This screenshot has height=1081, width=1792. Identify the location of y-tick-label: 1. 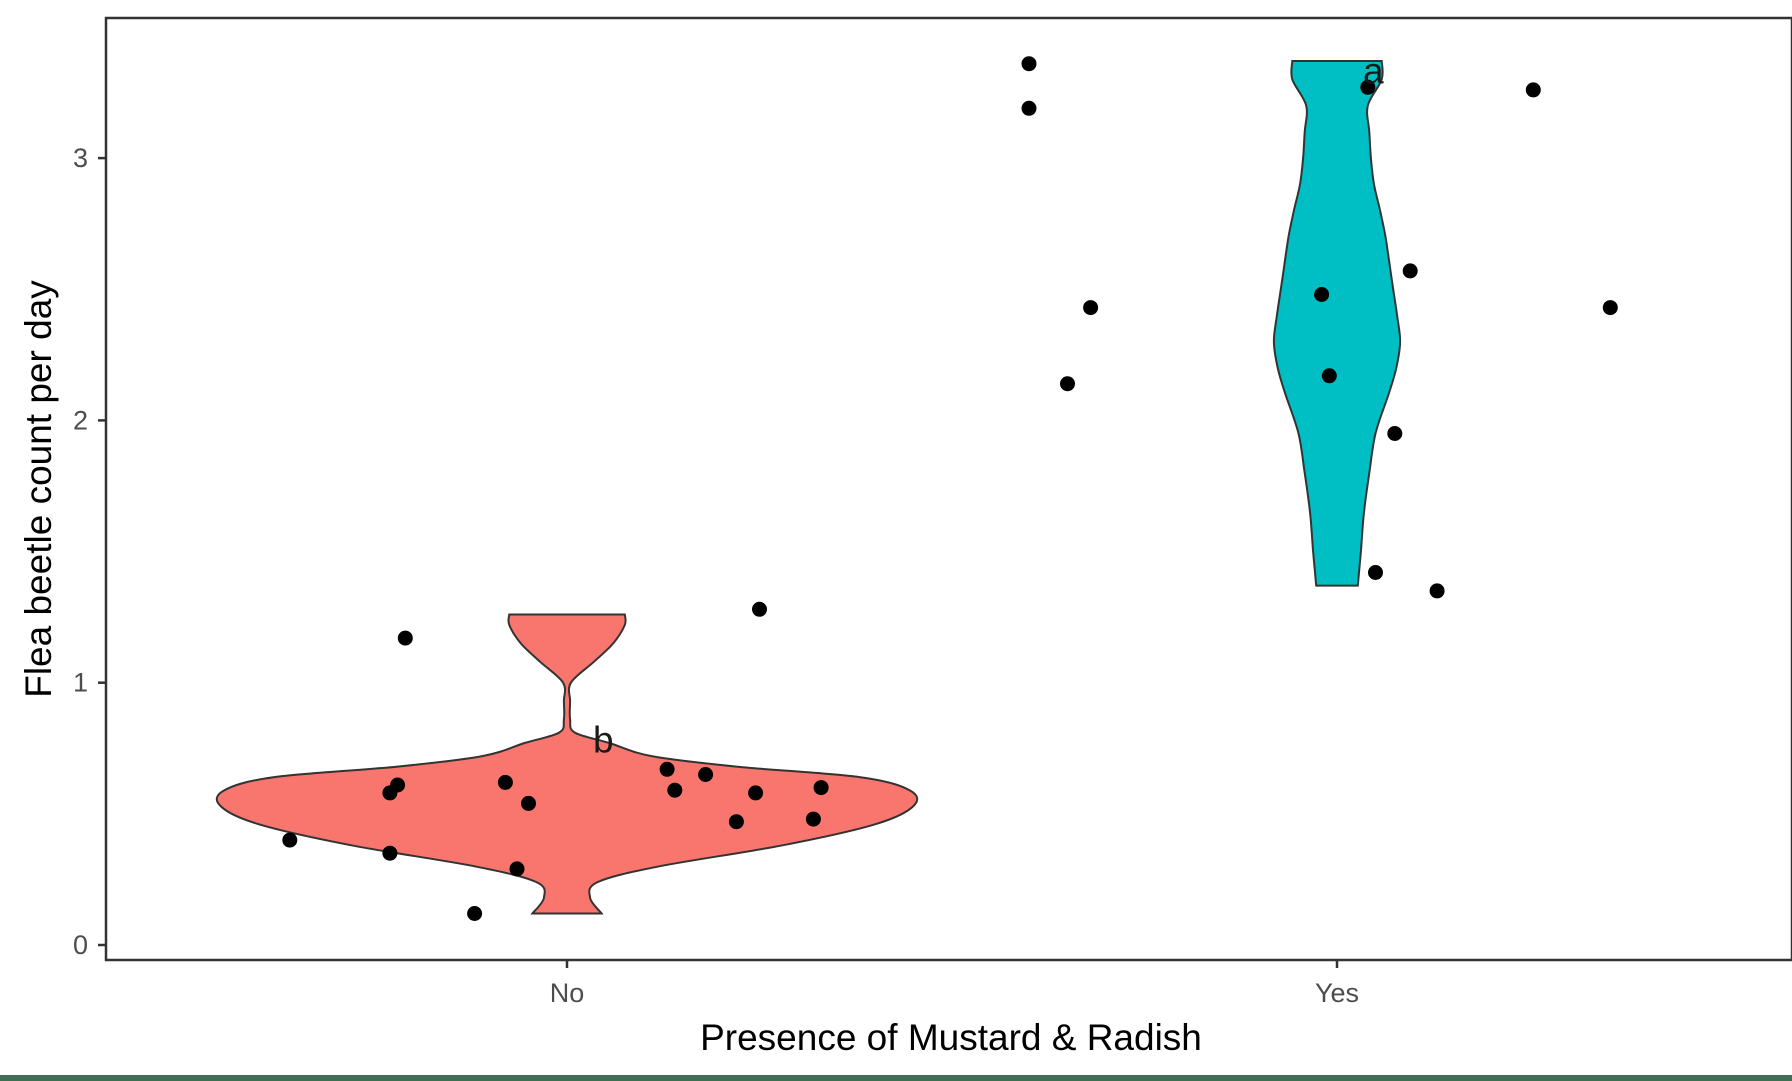
(80, 683).